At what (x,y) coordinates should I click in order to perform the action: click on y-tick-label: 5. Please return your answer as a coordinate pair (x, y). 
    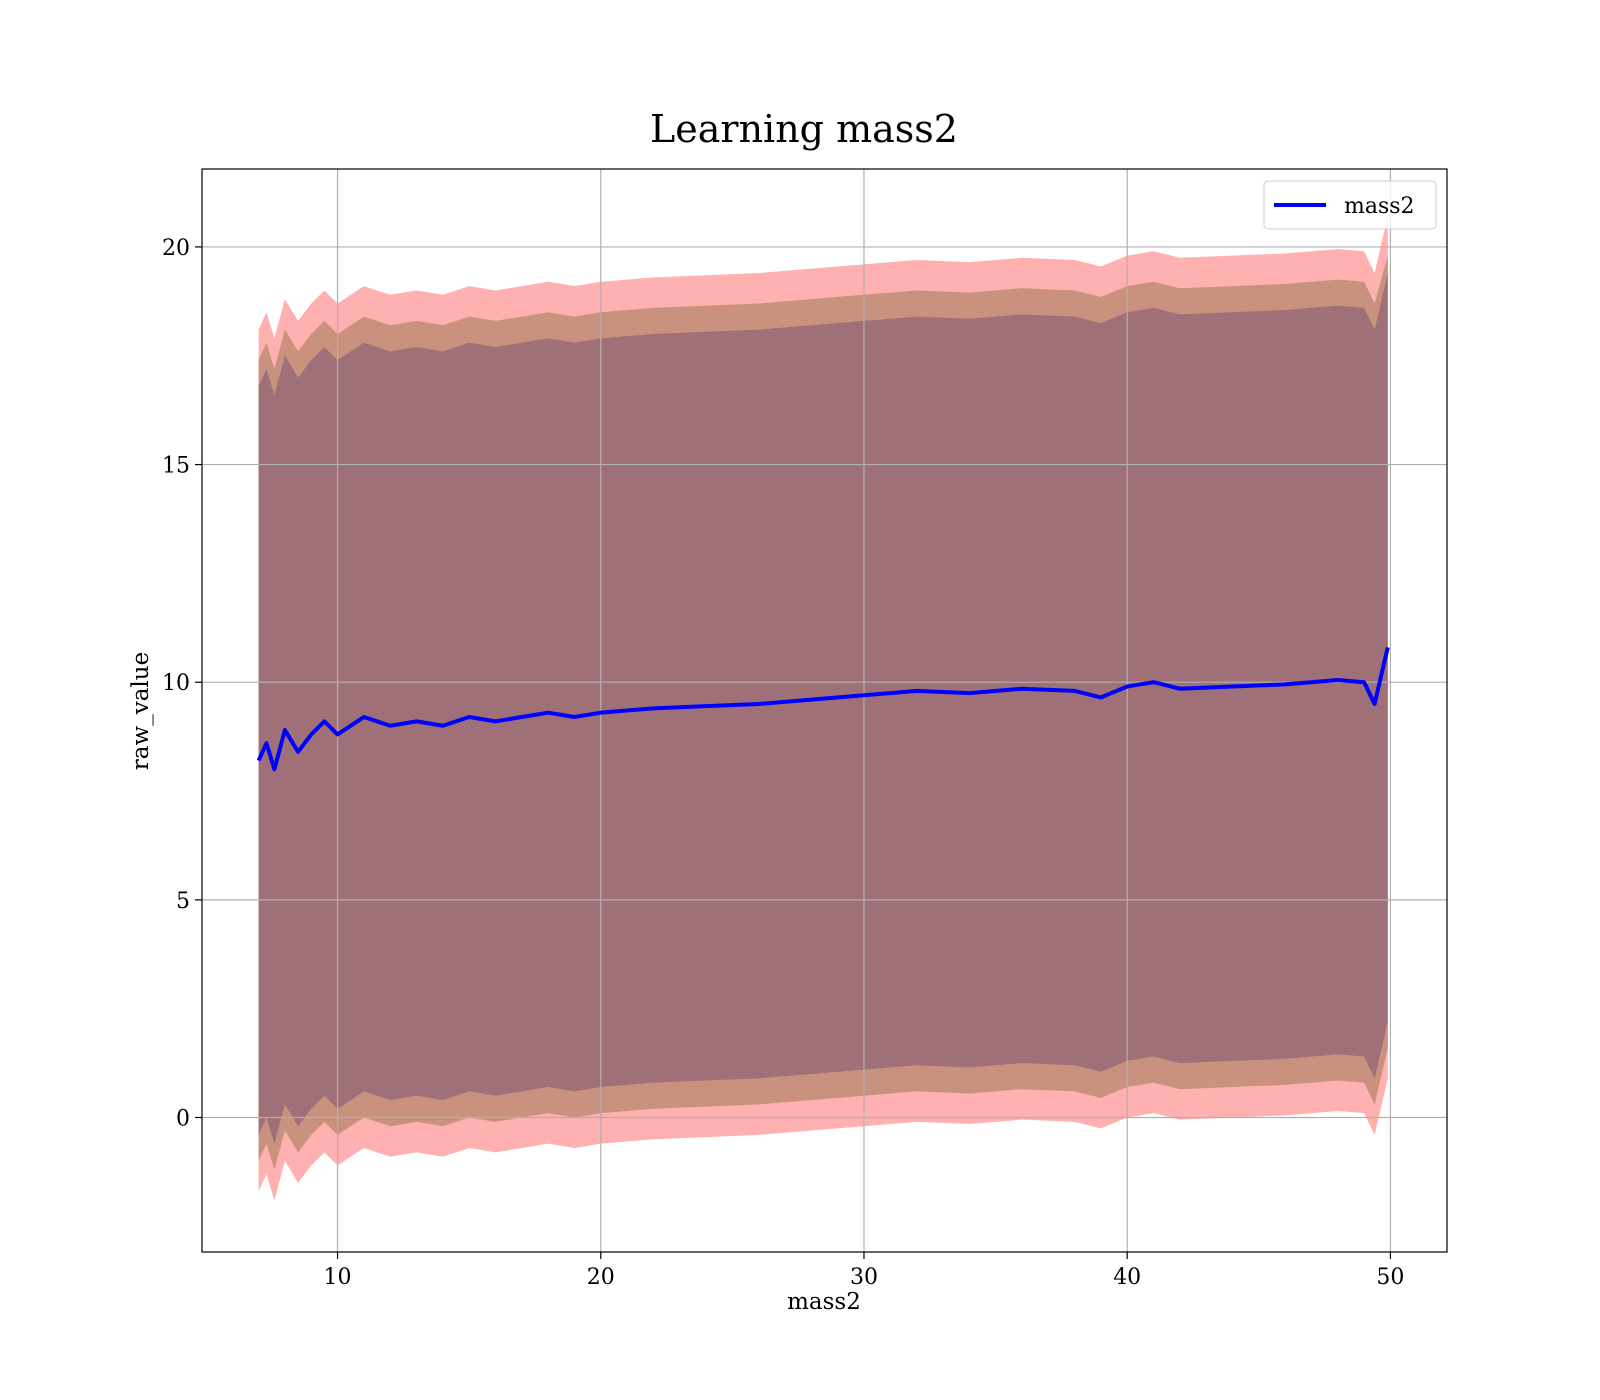
    Looking at the image, I should click on (183, 901).